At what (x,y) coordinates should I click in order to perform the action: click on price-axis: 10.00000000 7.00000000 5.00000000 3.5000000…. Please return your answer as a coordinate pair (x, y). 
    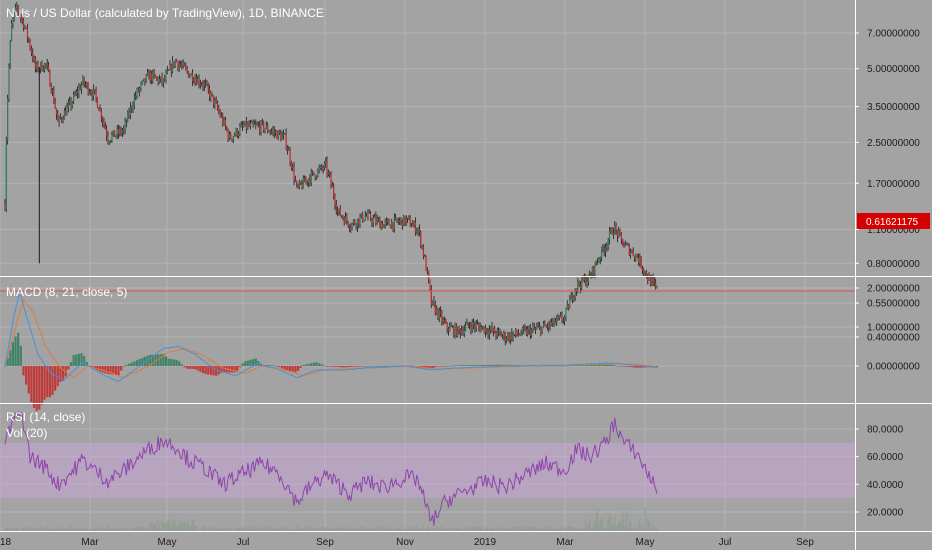
    Looking at the image, I should click on (890, 259).